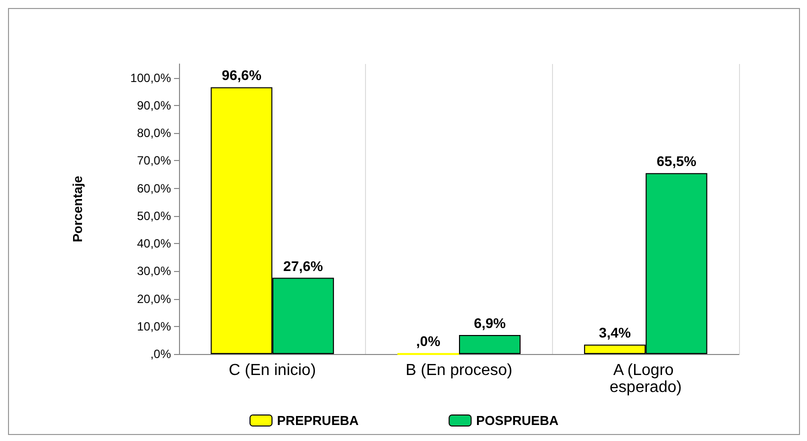 This screenshot has width=807, height=441. I want to click on y-tick-label: 100,0%, so click(151, 77).